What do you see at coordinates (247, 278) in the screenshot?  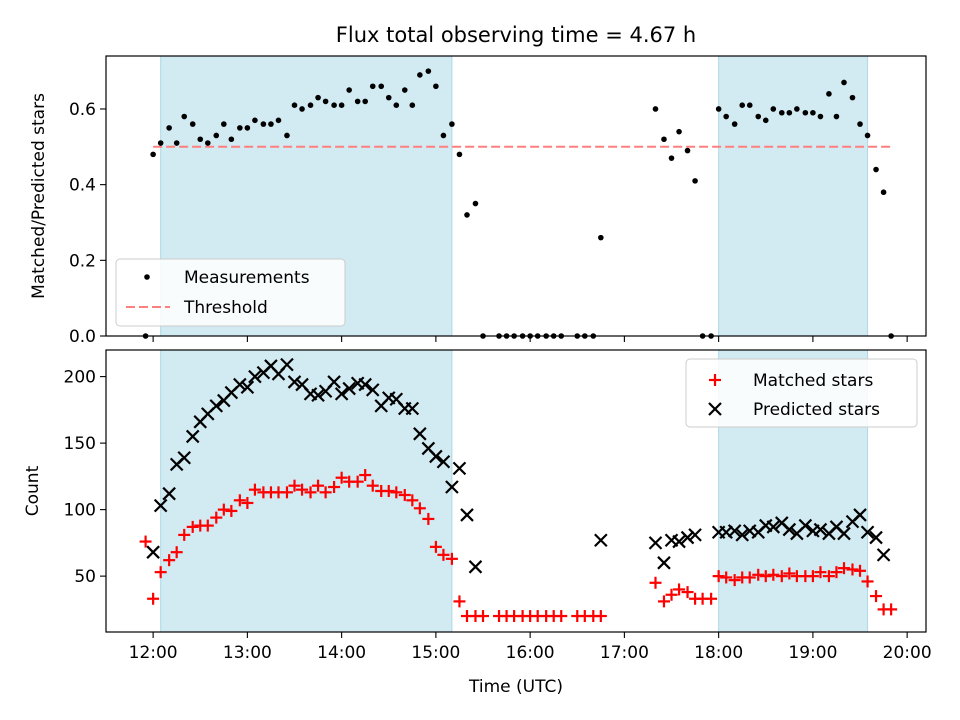 I see `legend-measurements-label: Measurements` at bounding box center [247, 278].